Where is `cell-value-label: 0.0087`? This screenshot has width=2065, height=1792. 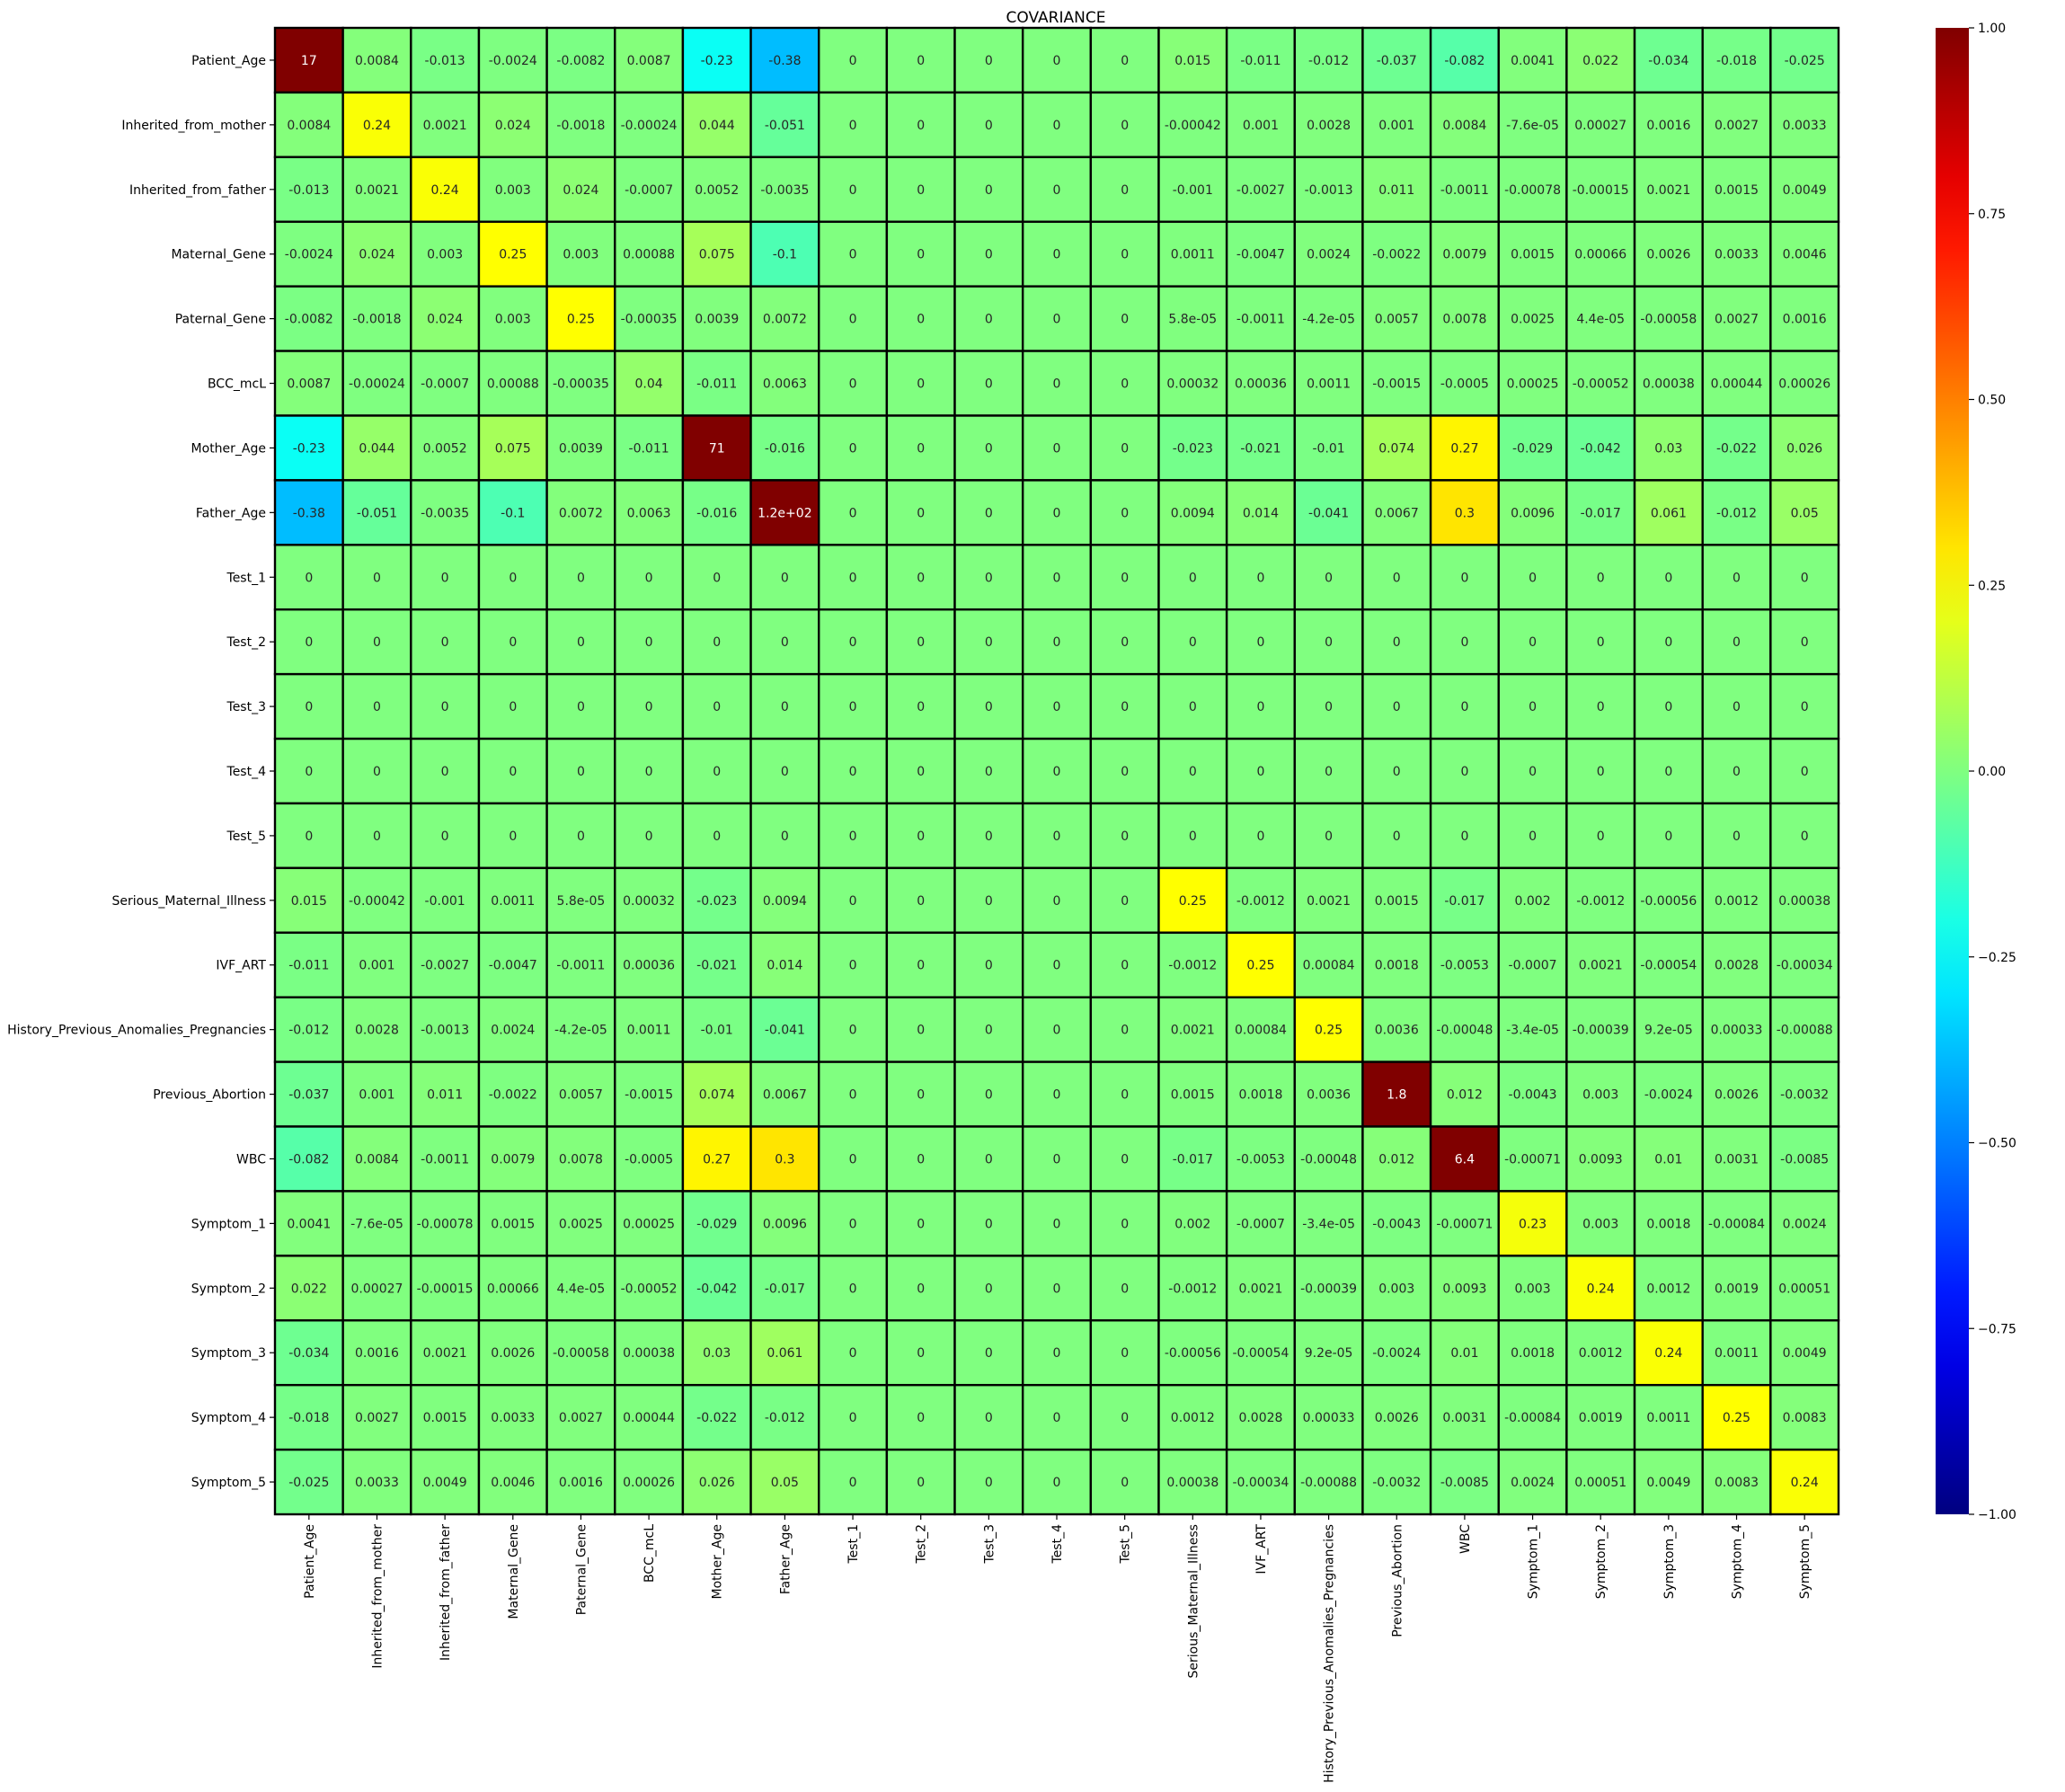
cell-value-label: 0.0087 is located at coordinates (649, 61).